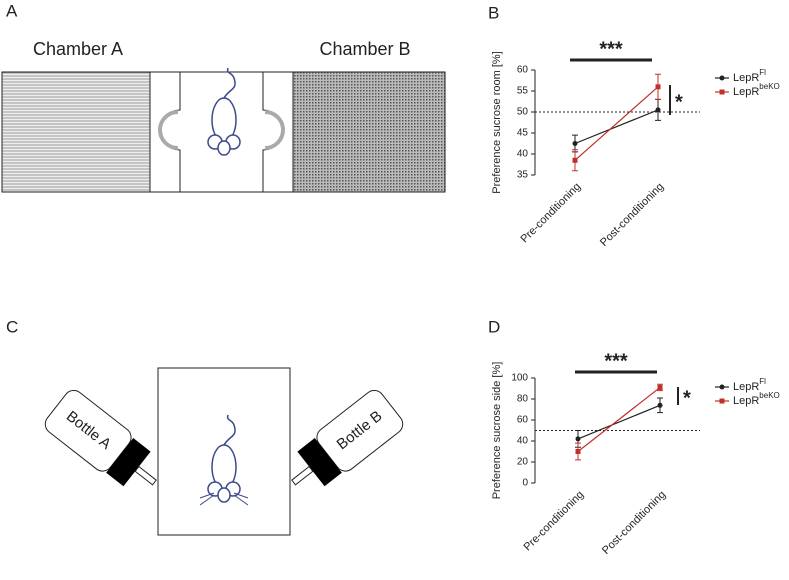  I want to click on chamber-label: Chamber B, so click(364, 49).